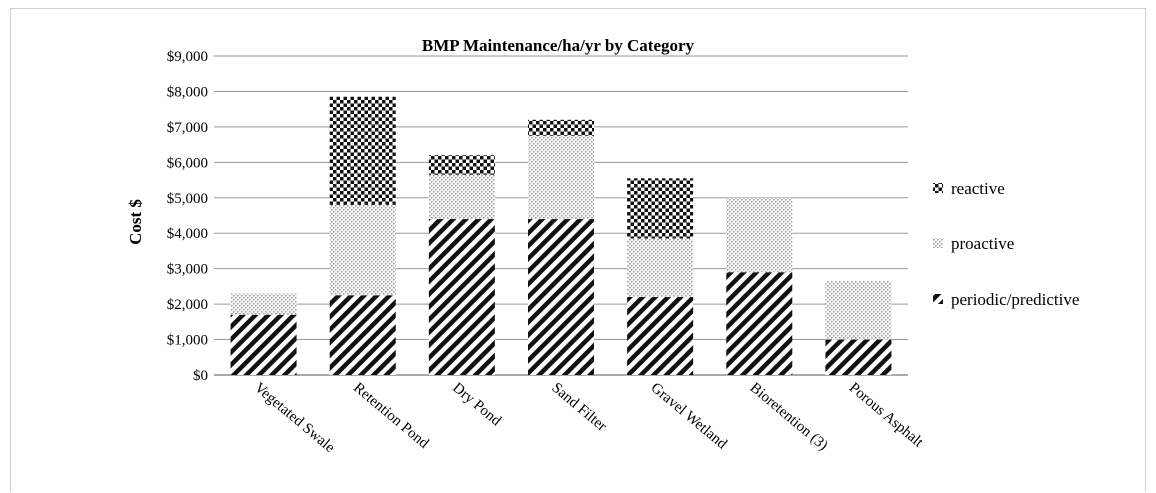 The height and width of the screenshot is (493, 1156). I want to click on y-tick-label: $8,000, so click(187, 92).